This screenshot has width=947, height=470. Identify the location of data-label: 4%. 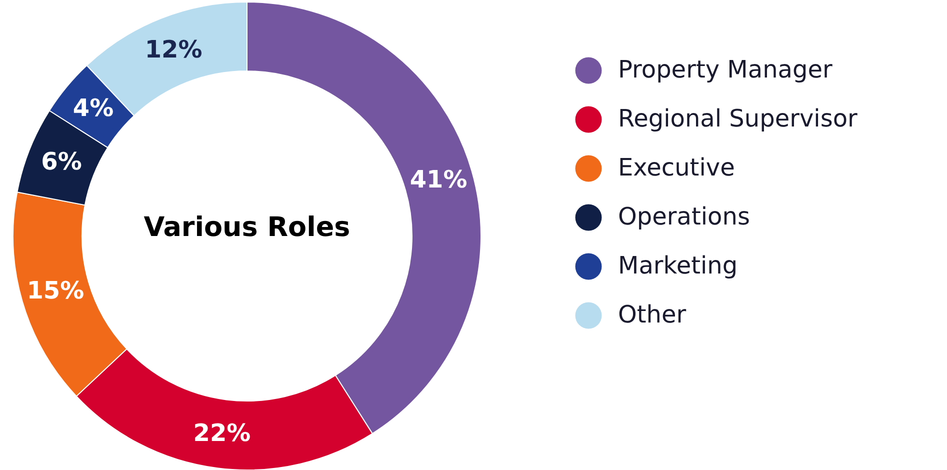
(93, 108).